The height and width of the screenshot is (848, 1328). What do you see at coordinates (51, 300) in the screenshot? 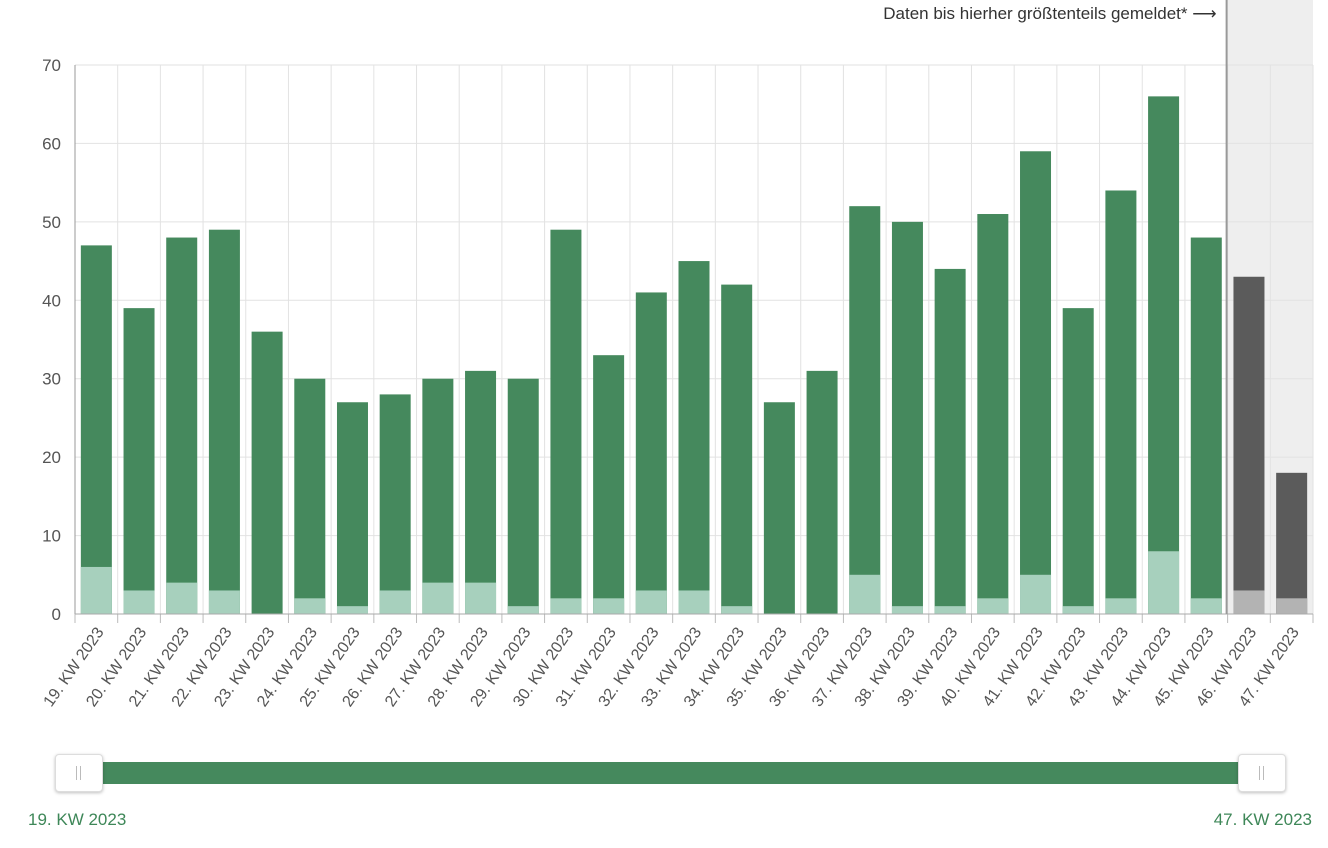
I see `y-tick-label: 40` at bounding box center [51, 300].